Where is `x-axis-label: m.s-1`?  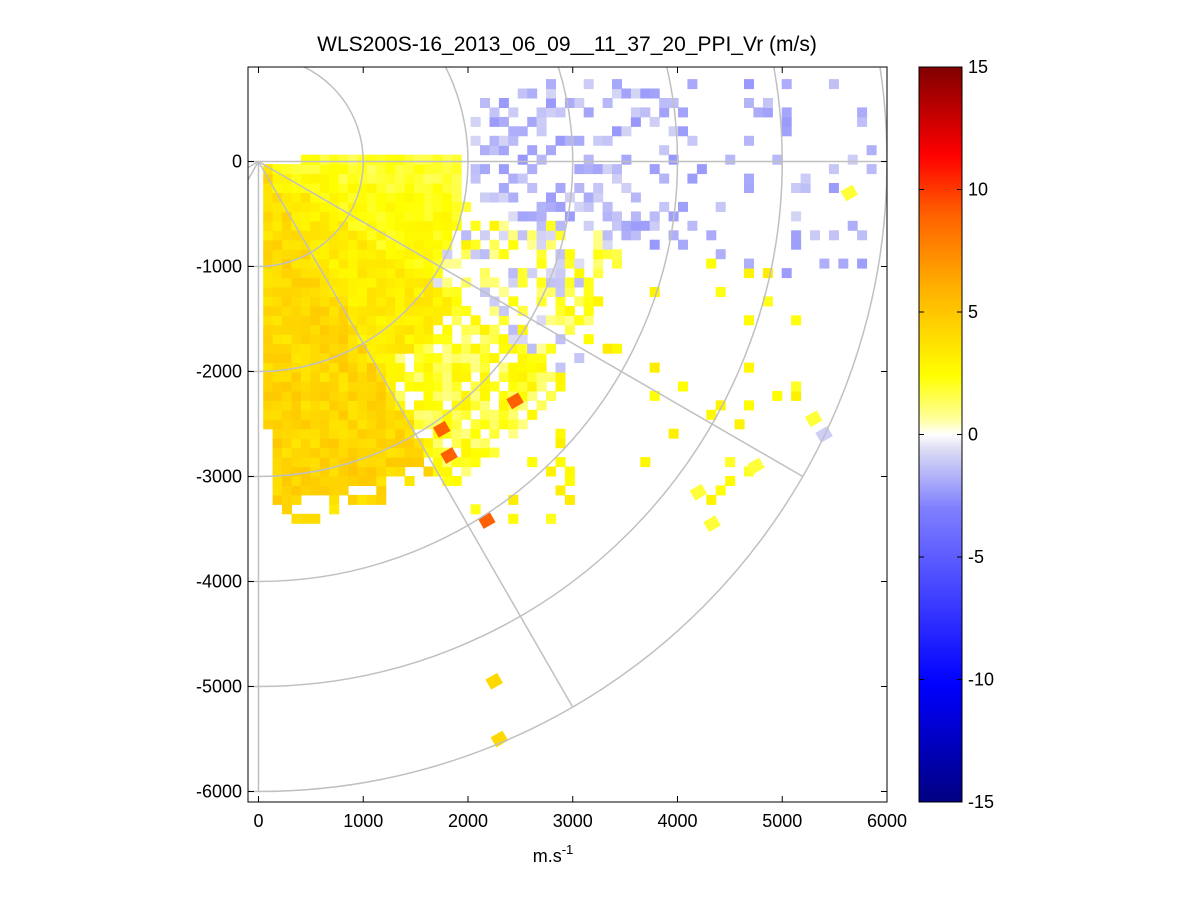 x-axis-label: m.s-1 is located at coordinates (553, 854).